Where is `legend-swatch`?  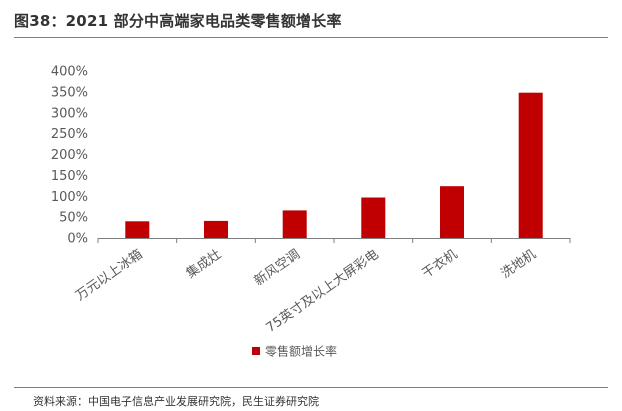 legend-swatch is located at coordinates (256, 351).